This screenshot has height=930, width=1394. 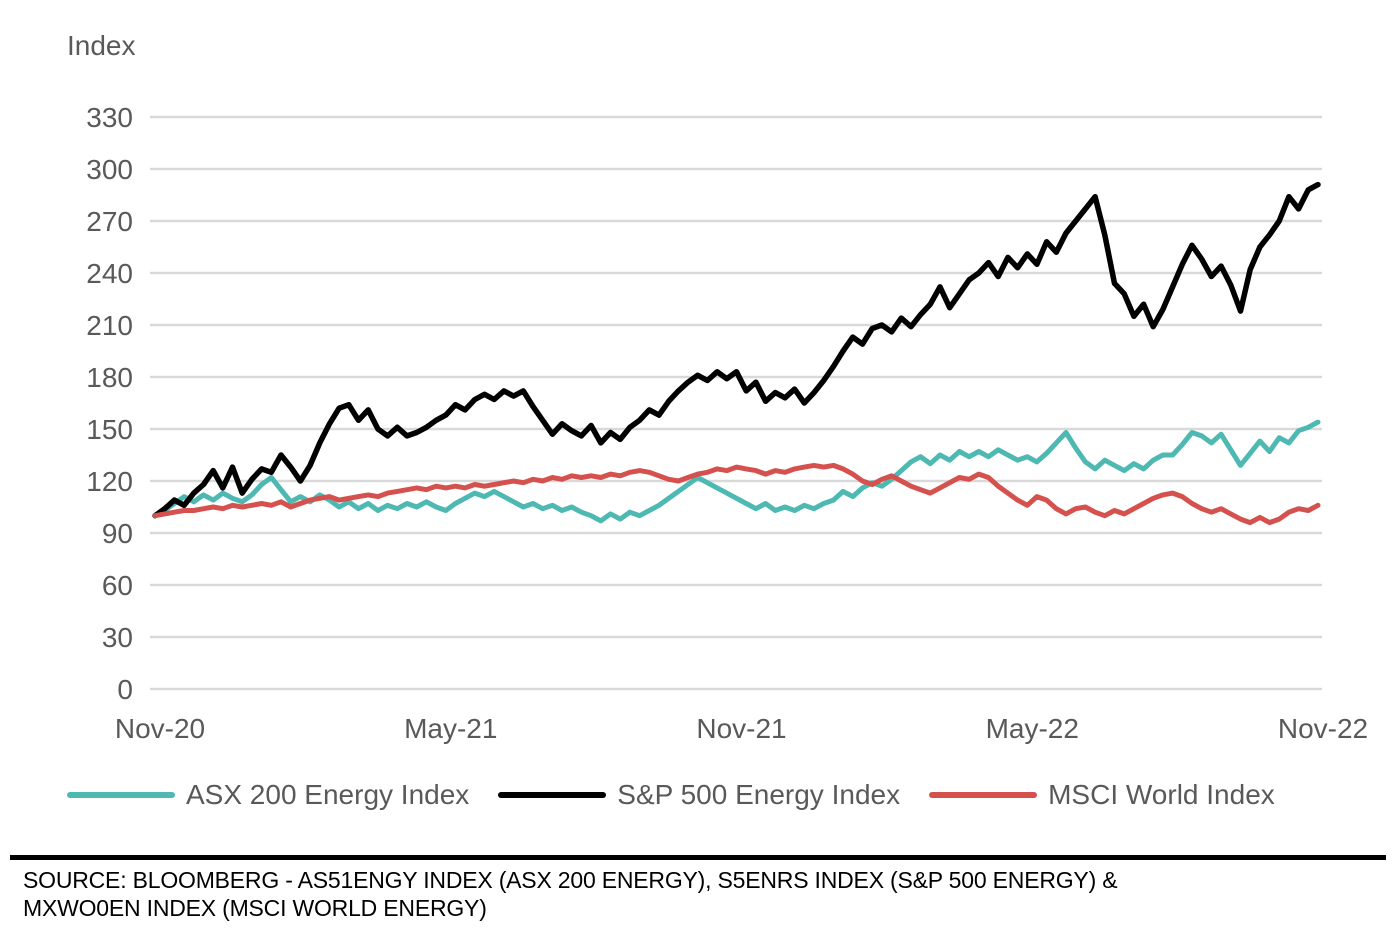 What do you see at coordinates (328, 794) in the screenshot?
I see `legend-label: ASX 200 Energy Index` at bounding box center [328, 794].